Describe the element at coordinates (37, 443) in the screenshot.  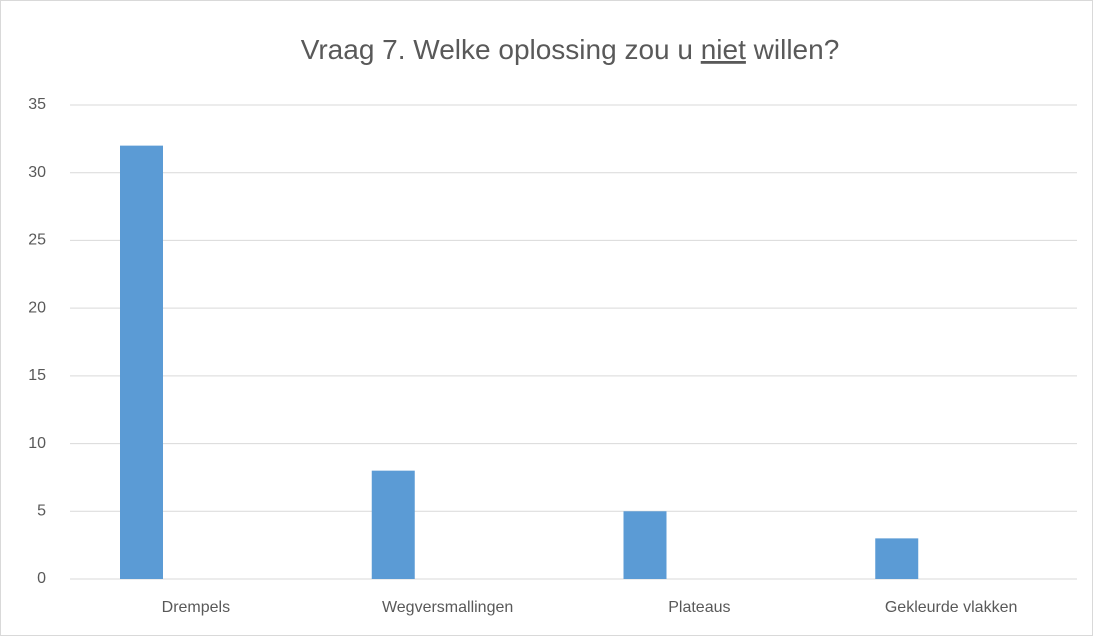
I see `y-tick-label: 10` at that location.